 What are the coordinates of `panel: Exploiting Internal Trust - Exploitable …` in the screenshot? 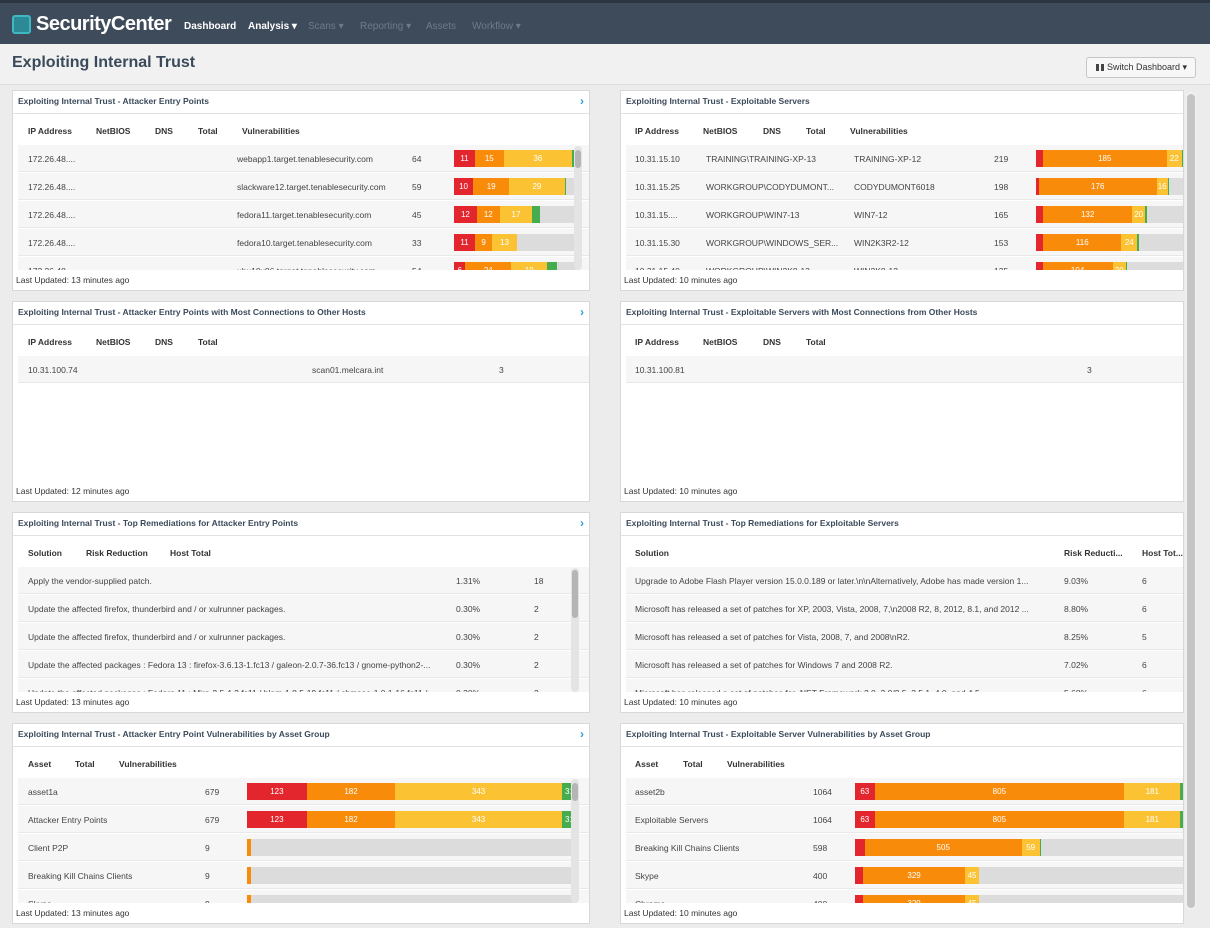 It's located at (902, 190).